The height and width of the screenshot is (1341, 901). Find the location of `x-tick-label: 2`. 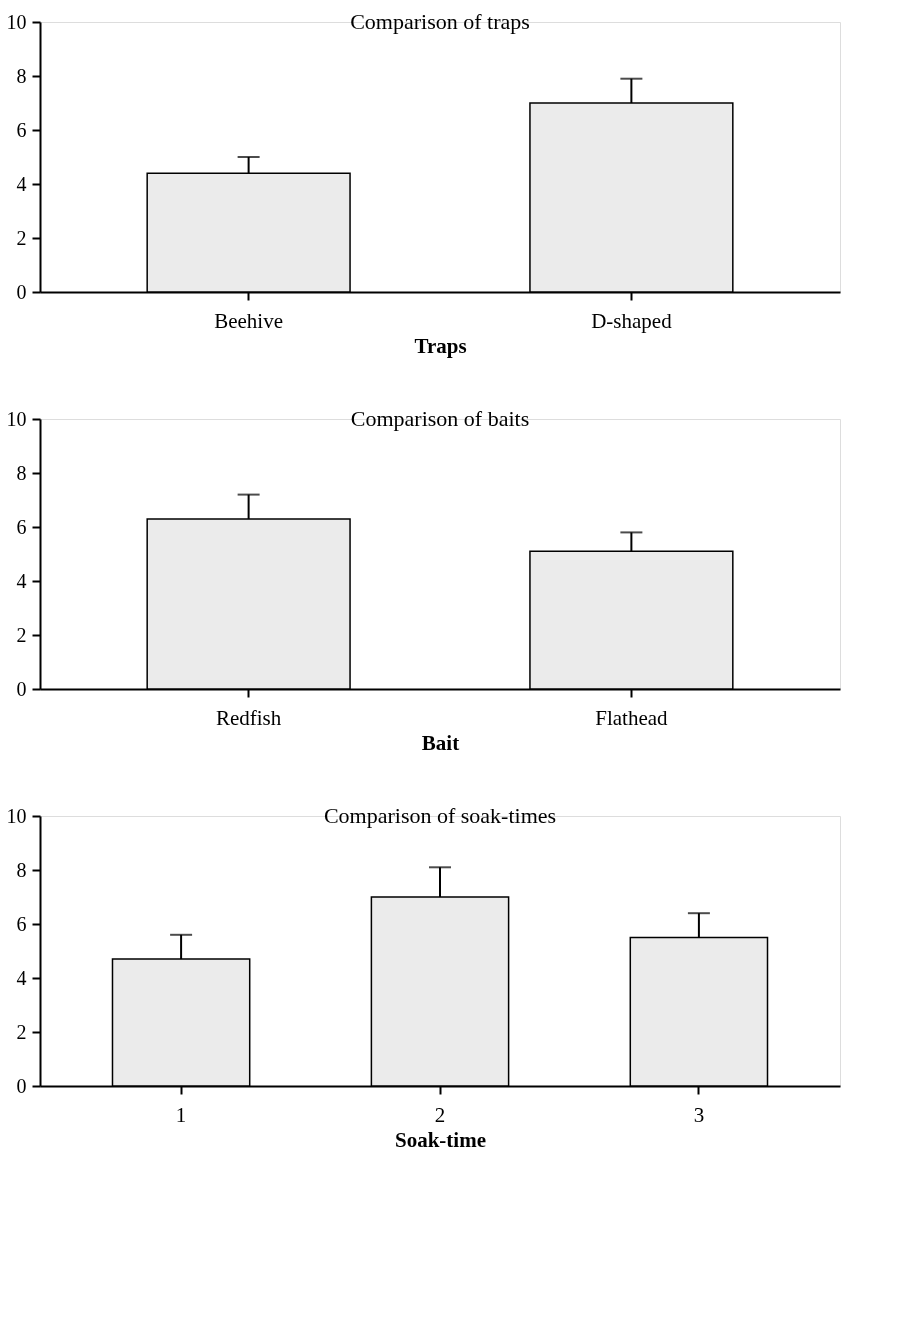

x-tick-label: 2 is located at coordinates (440, 1114).